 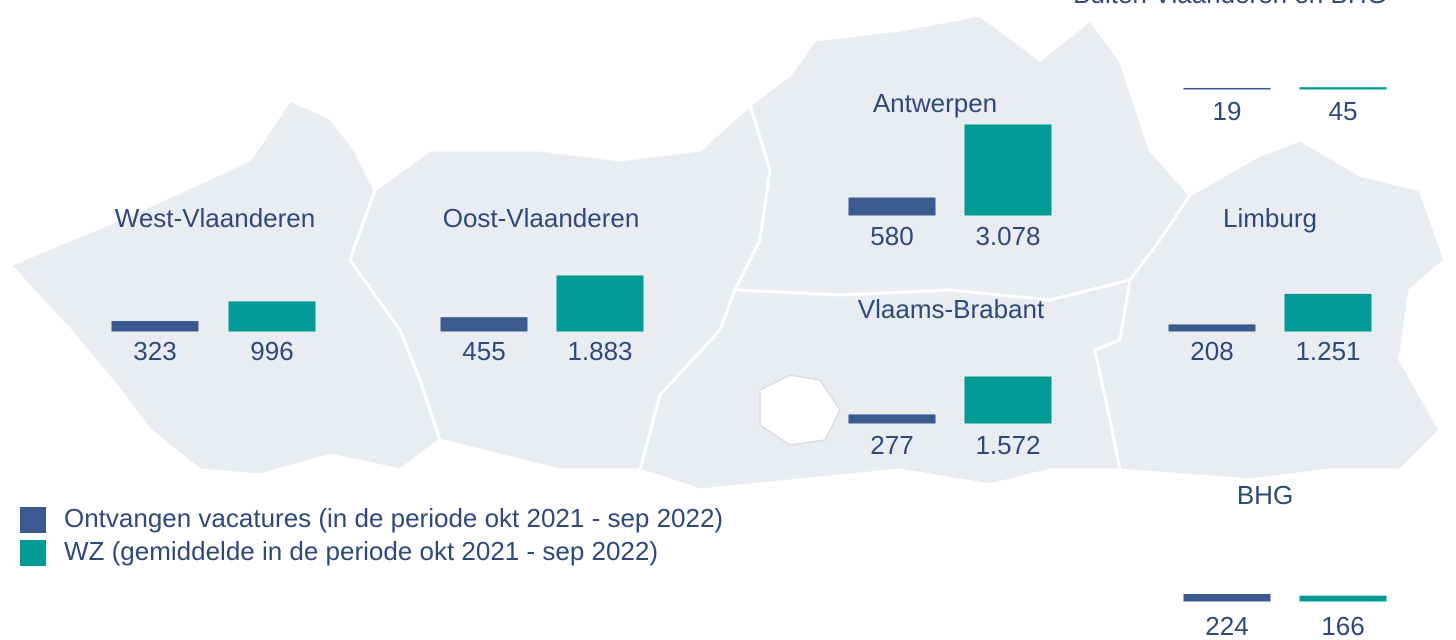 What do you see at coordinates (1327, 351) in the screenshot?
I see `value-label: 1.251` at bounding box center [1327, 351].